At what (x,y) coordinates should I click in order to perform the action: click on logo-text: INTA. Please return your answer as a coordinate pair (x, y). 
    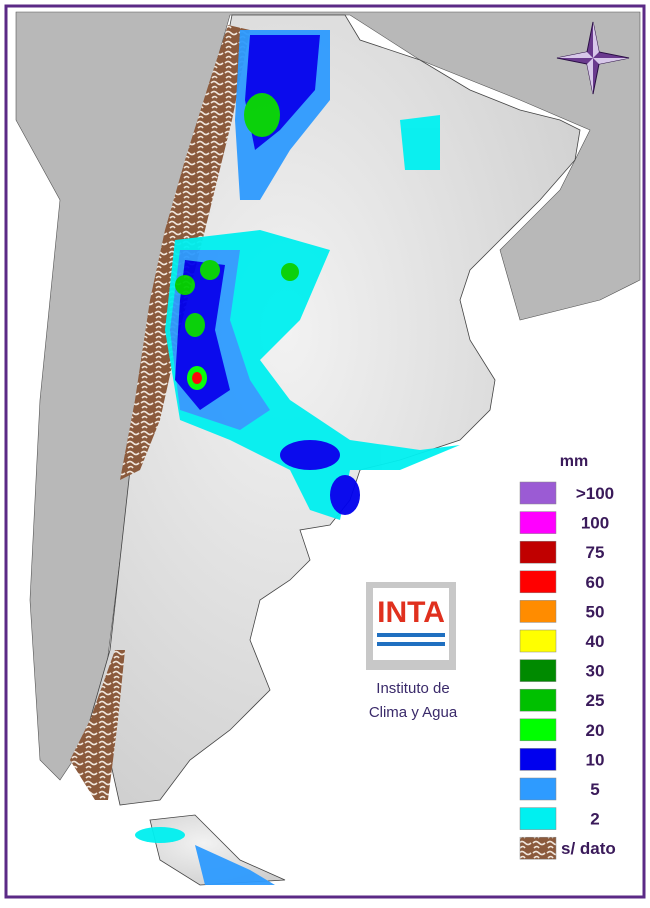
    Looking at the image, I should click on (411, 612).